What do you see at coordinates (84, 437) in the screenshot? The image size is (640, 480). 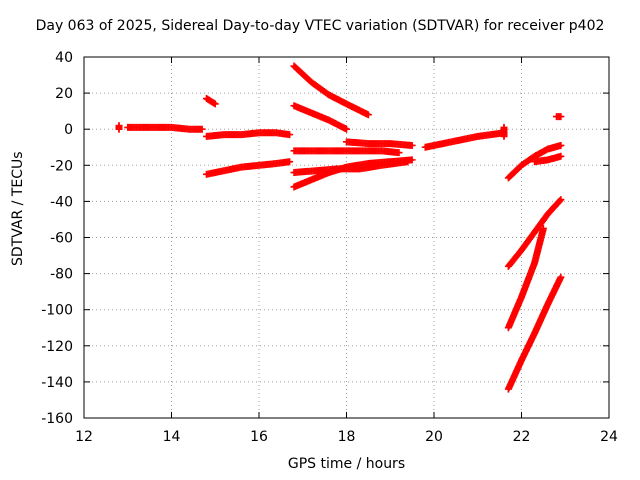 I see `x-tick-label: 12` at bounding box center [84, 437].